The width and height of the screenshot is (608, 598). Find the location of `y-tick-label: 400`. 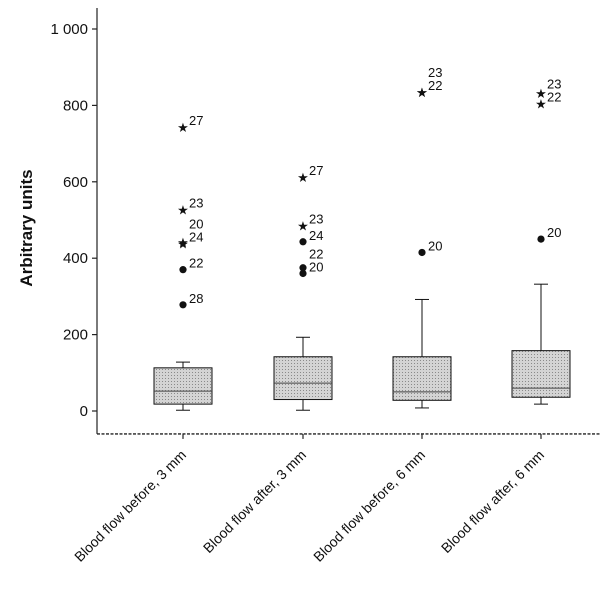

y-tick-label: 400 is located at coordinates (75, 258).